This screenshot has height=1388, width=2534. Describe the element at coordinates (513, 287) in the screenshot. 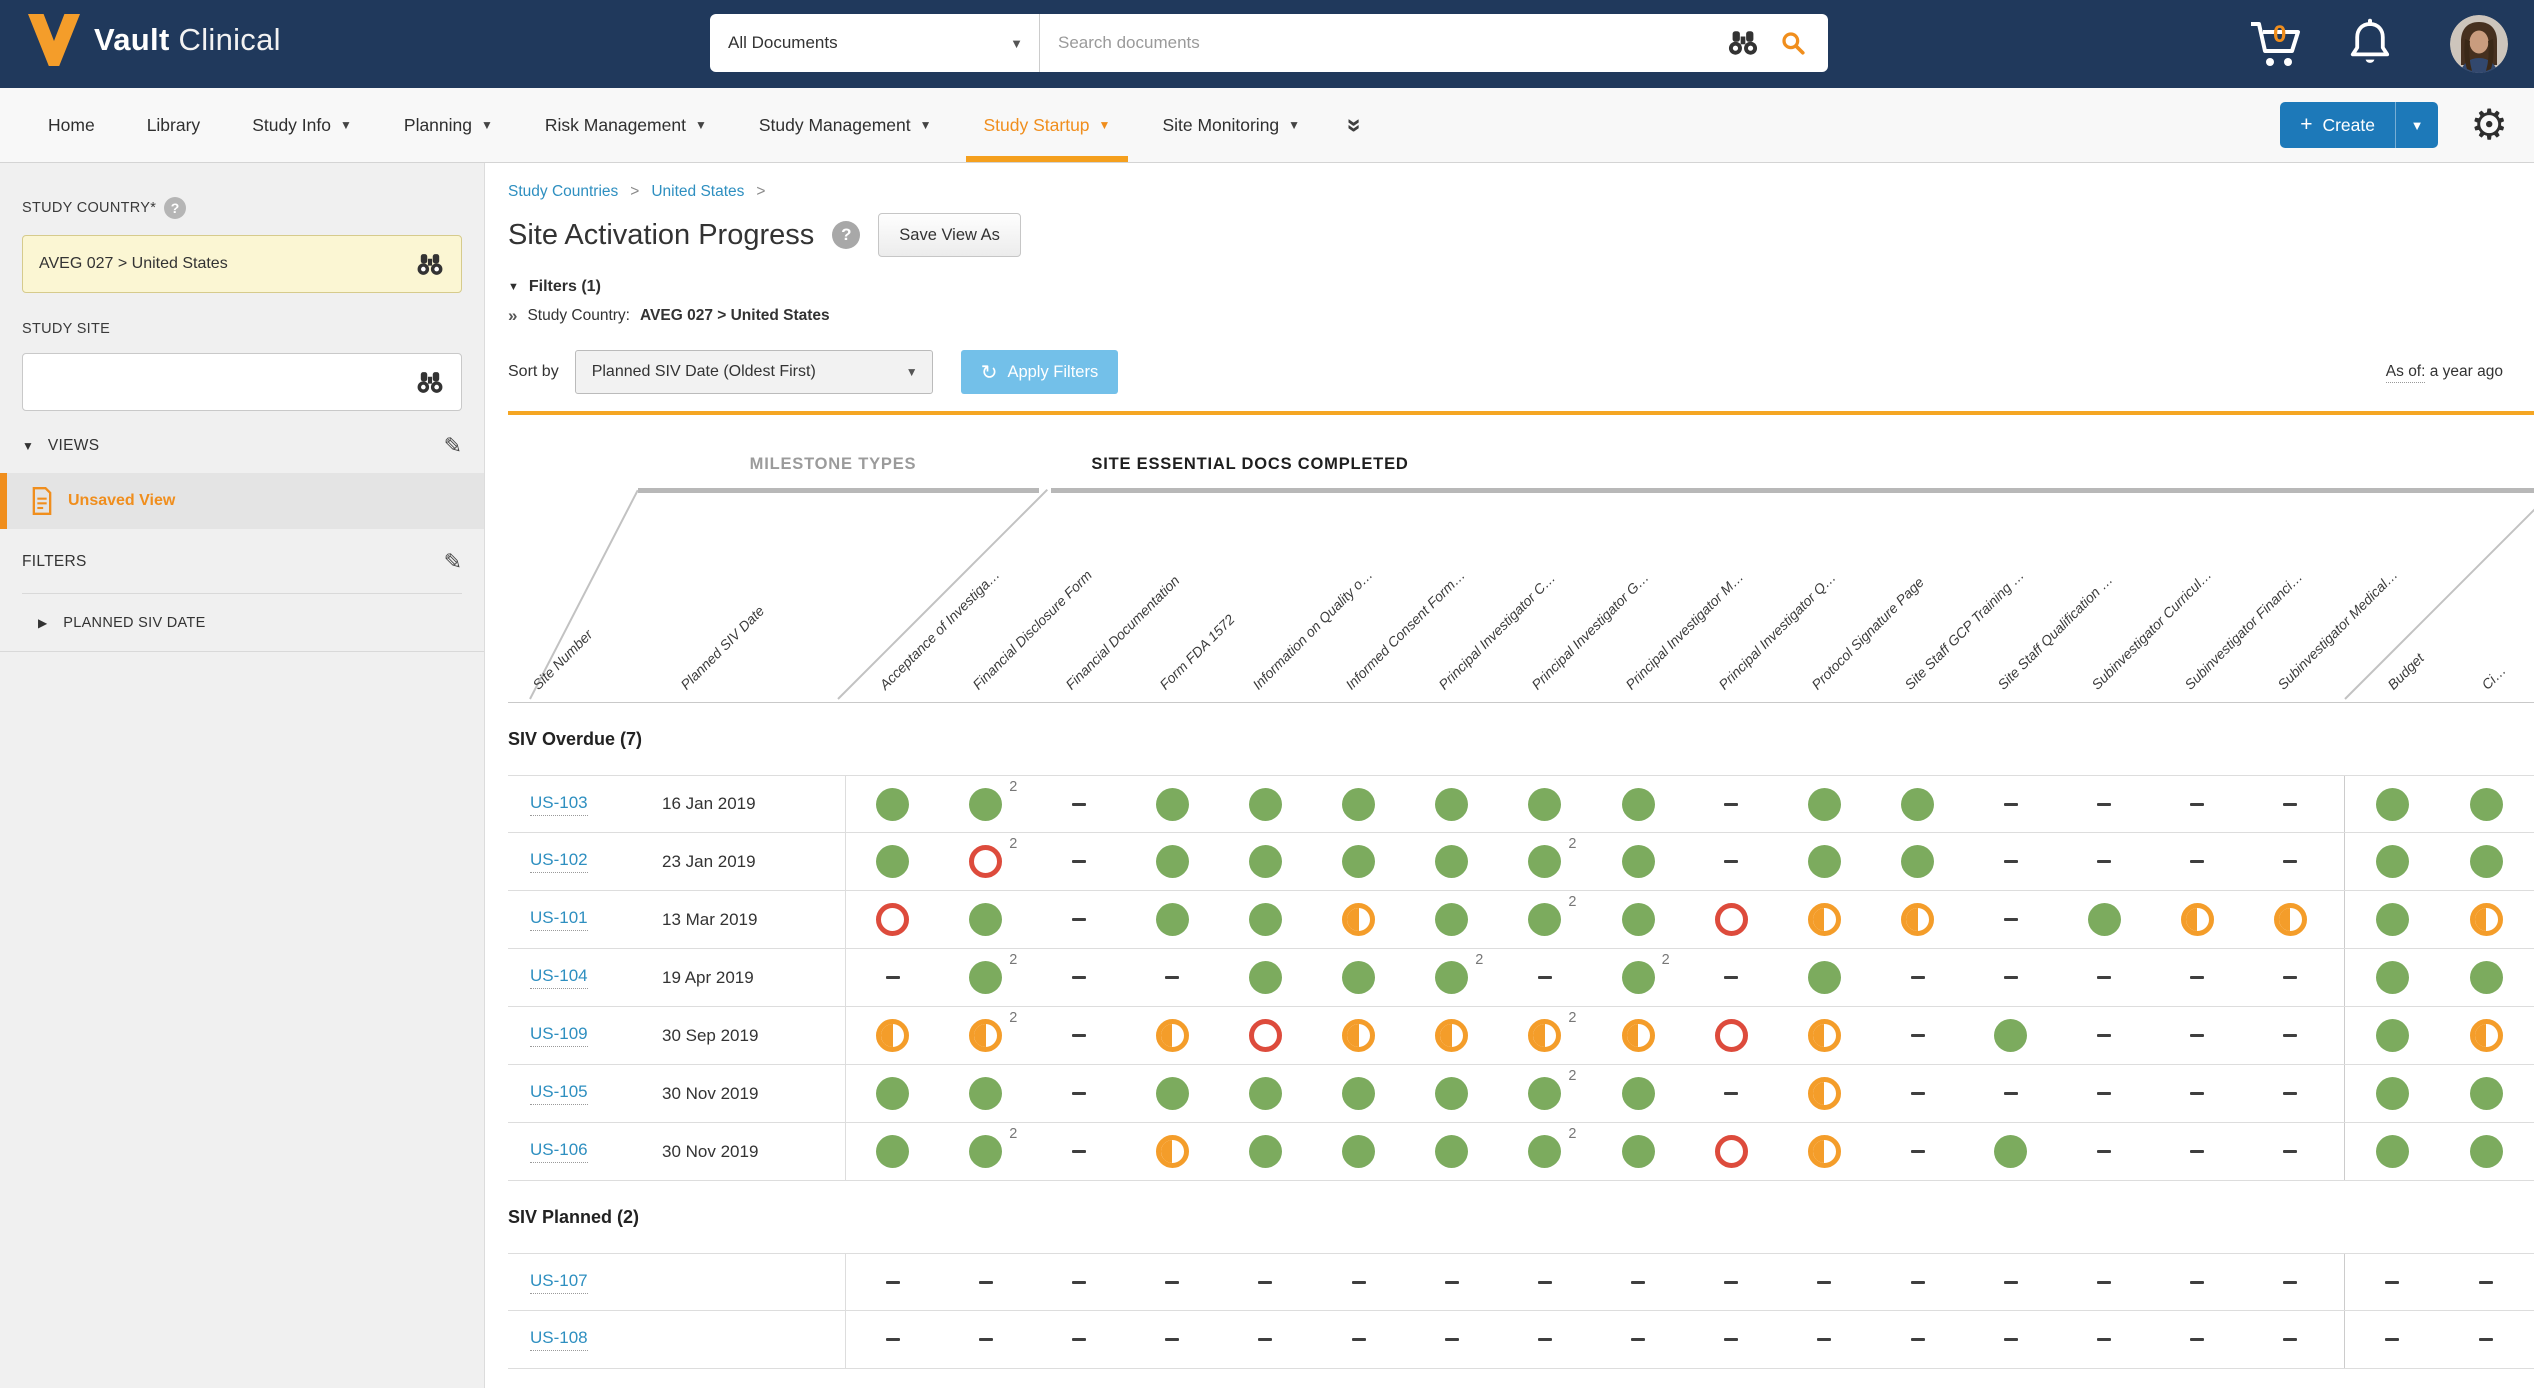

I see `chevron-down-icon: ▼` at that location.